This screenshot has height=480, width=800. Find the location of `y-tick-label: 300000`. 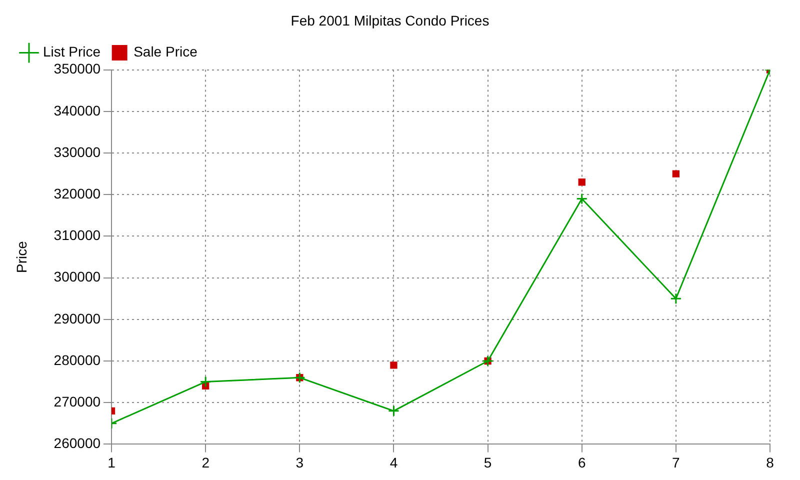

y-tick-label: 300000 is located at coordinates (77, 276).